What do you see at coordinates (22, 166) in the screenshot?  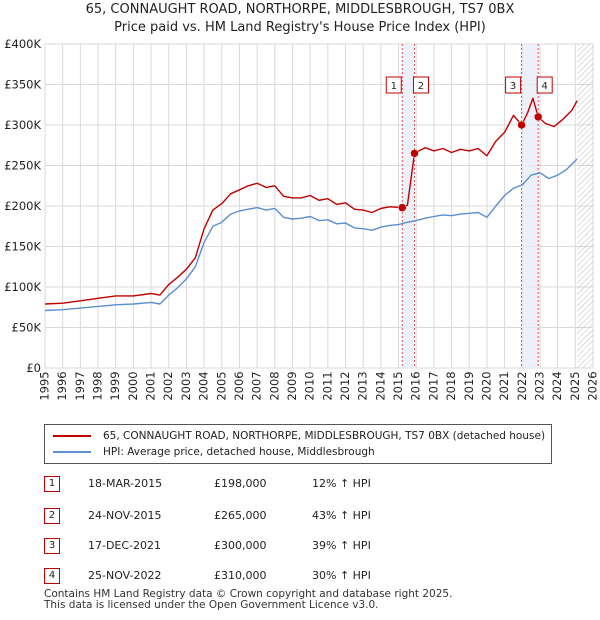 I see `y-tick-label: £250K` at bounding box center [22, 166].